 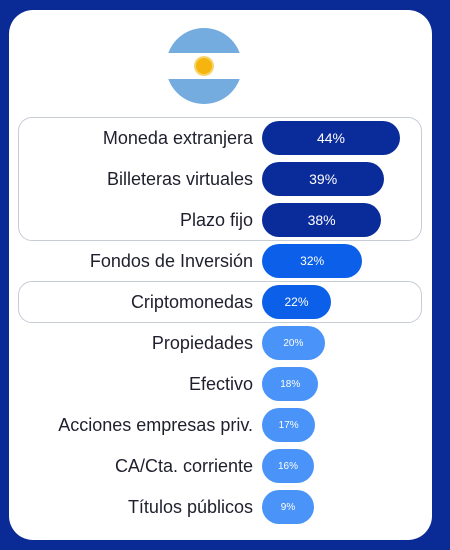 I want to click on bar: 20%, so click(x=293, y=343).